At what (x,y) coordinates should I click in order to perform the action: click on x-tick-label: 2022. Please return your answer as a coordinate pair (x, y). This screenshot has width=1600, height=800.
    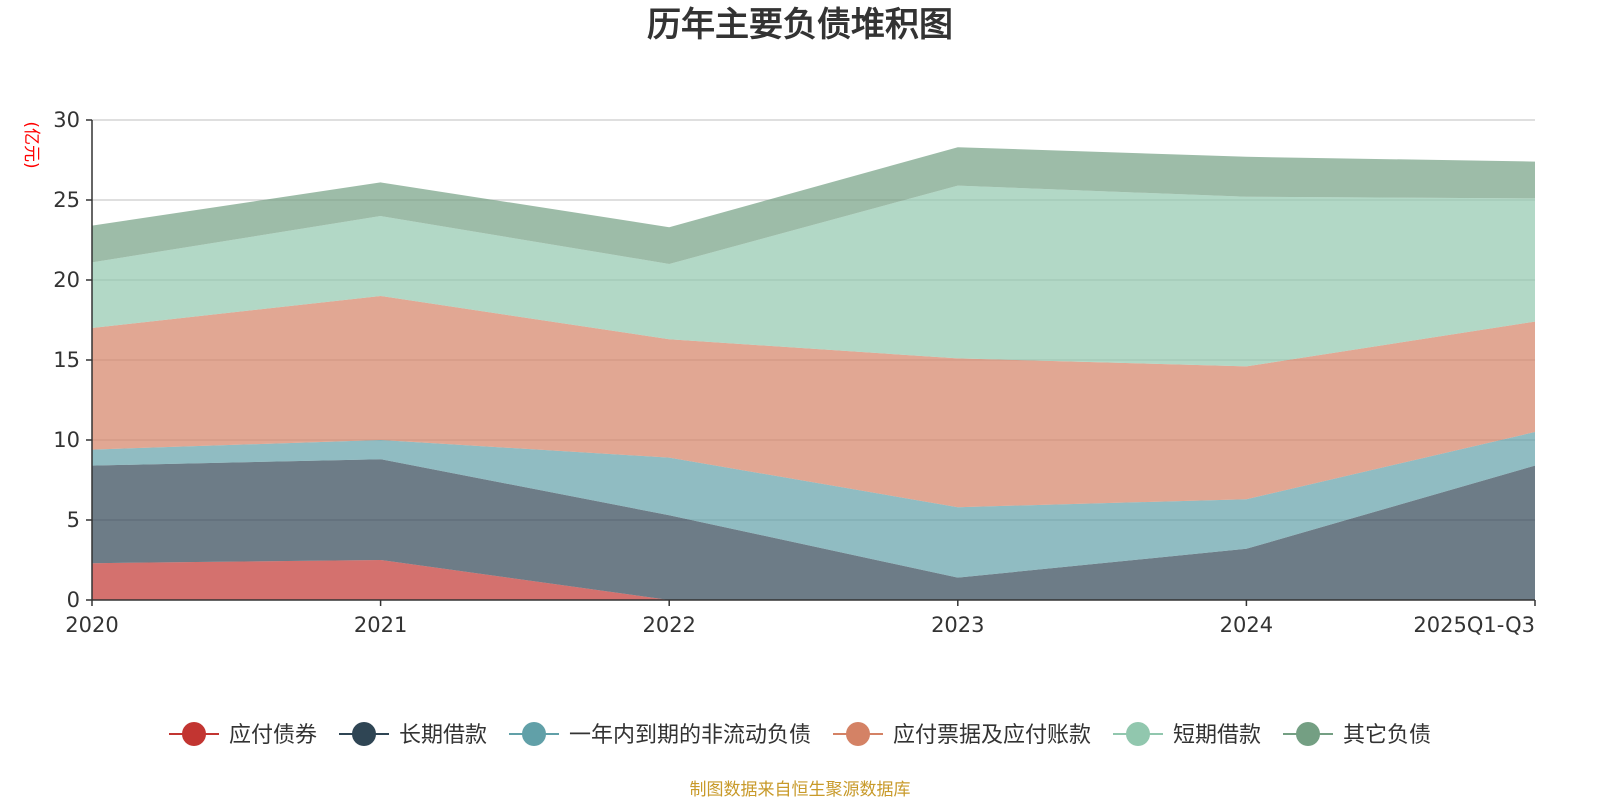
    Looking at the image, I should click on (668, 625).